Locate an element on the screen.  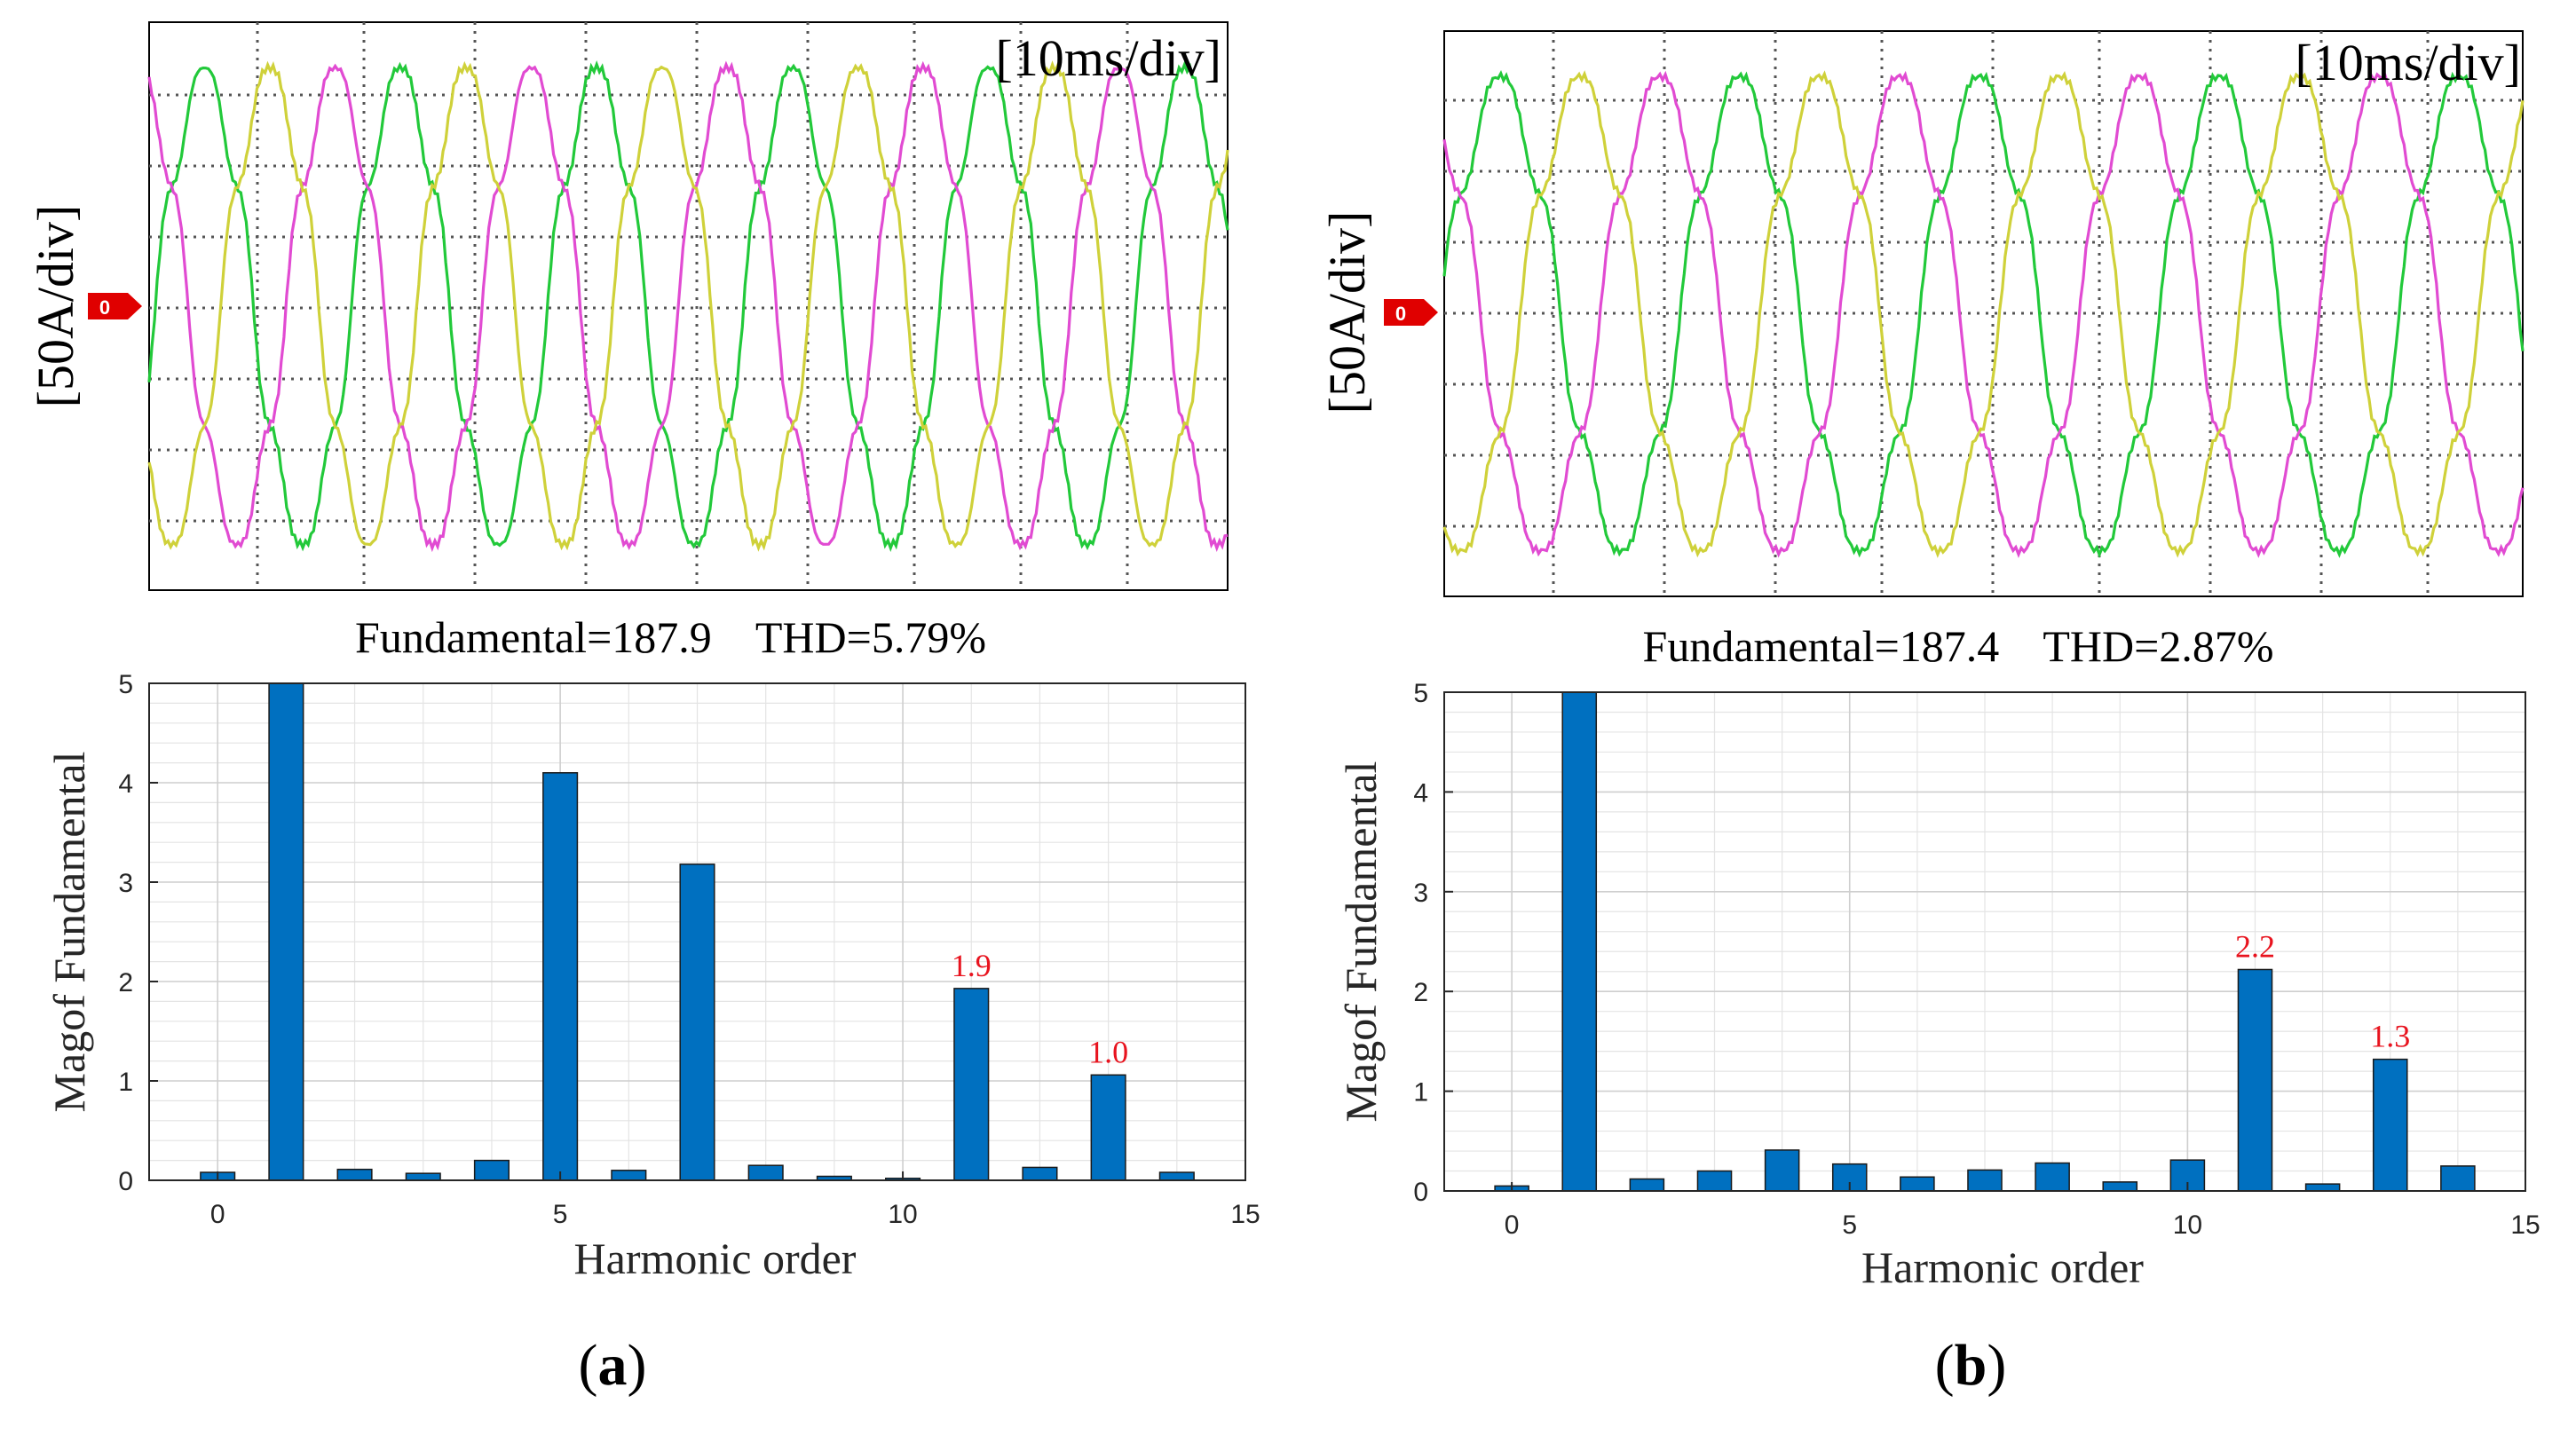
fft-summary: Fundamental=187.4 THD=2.87% is located at coordinates (1958, 646).